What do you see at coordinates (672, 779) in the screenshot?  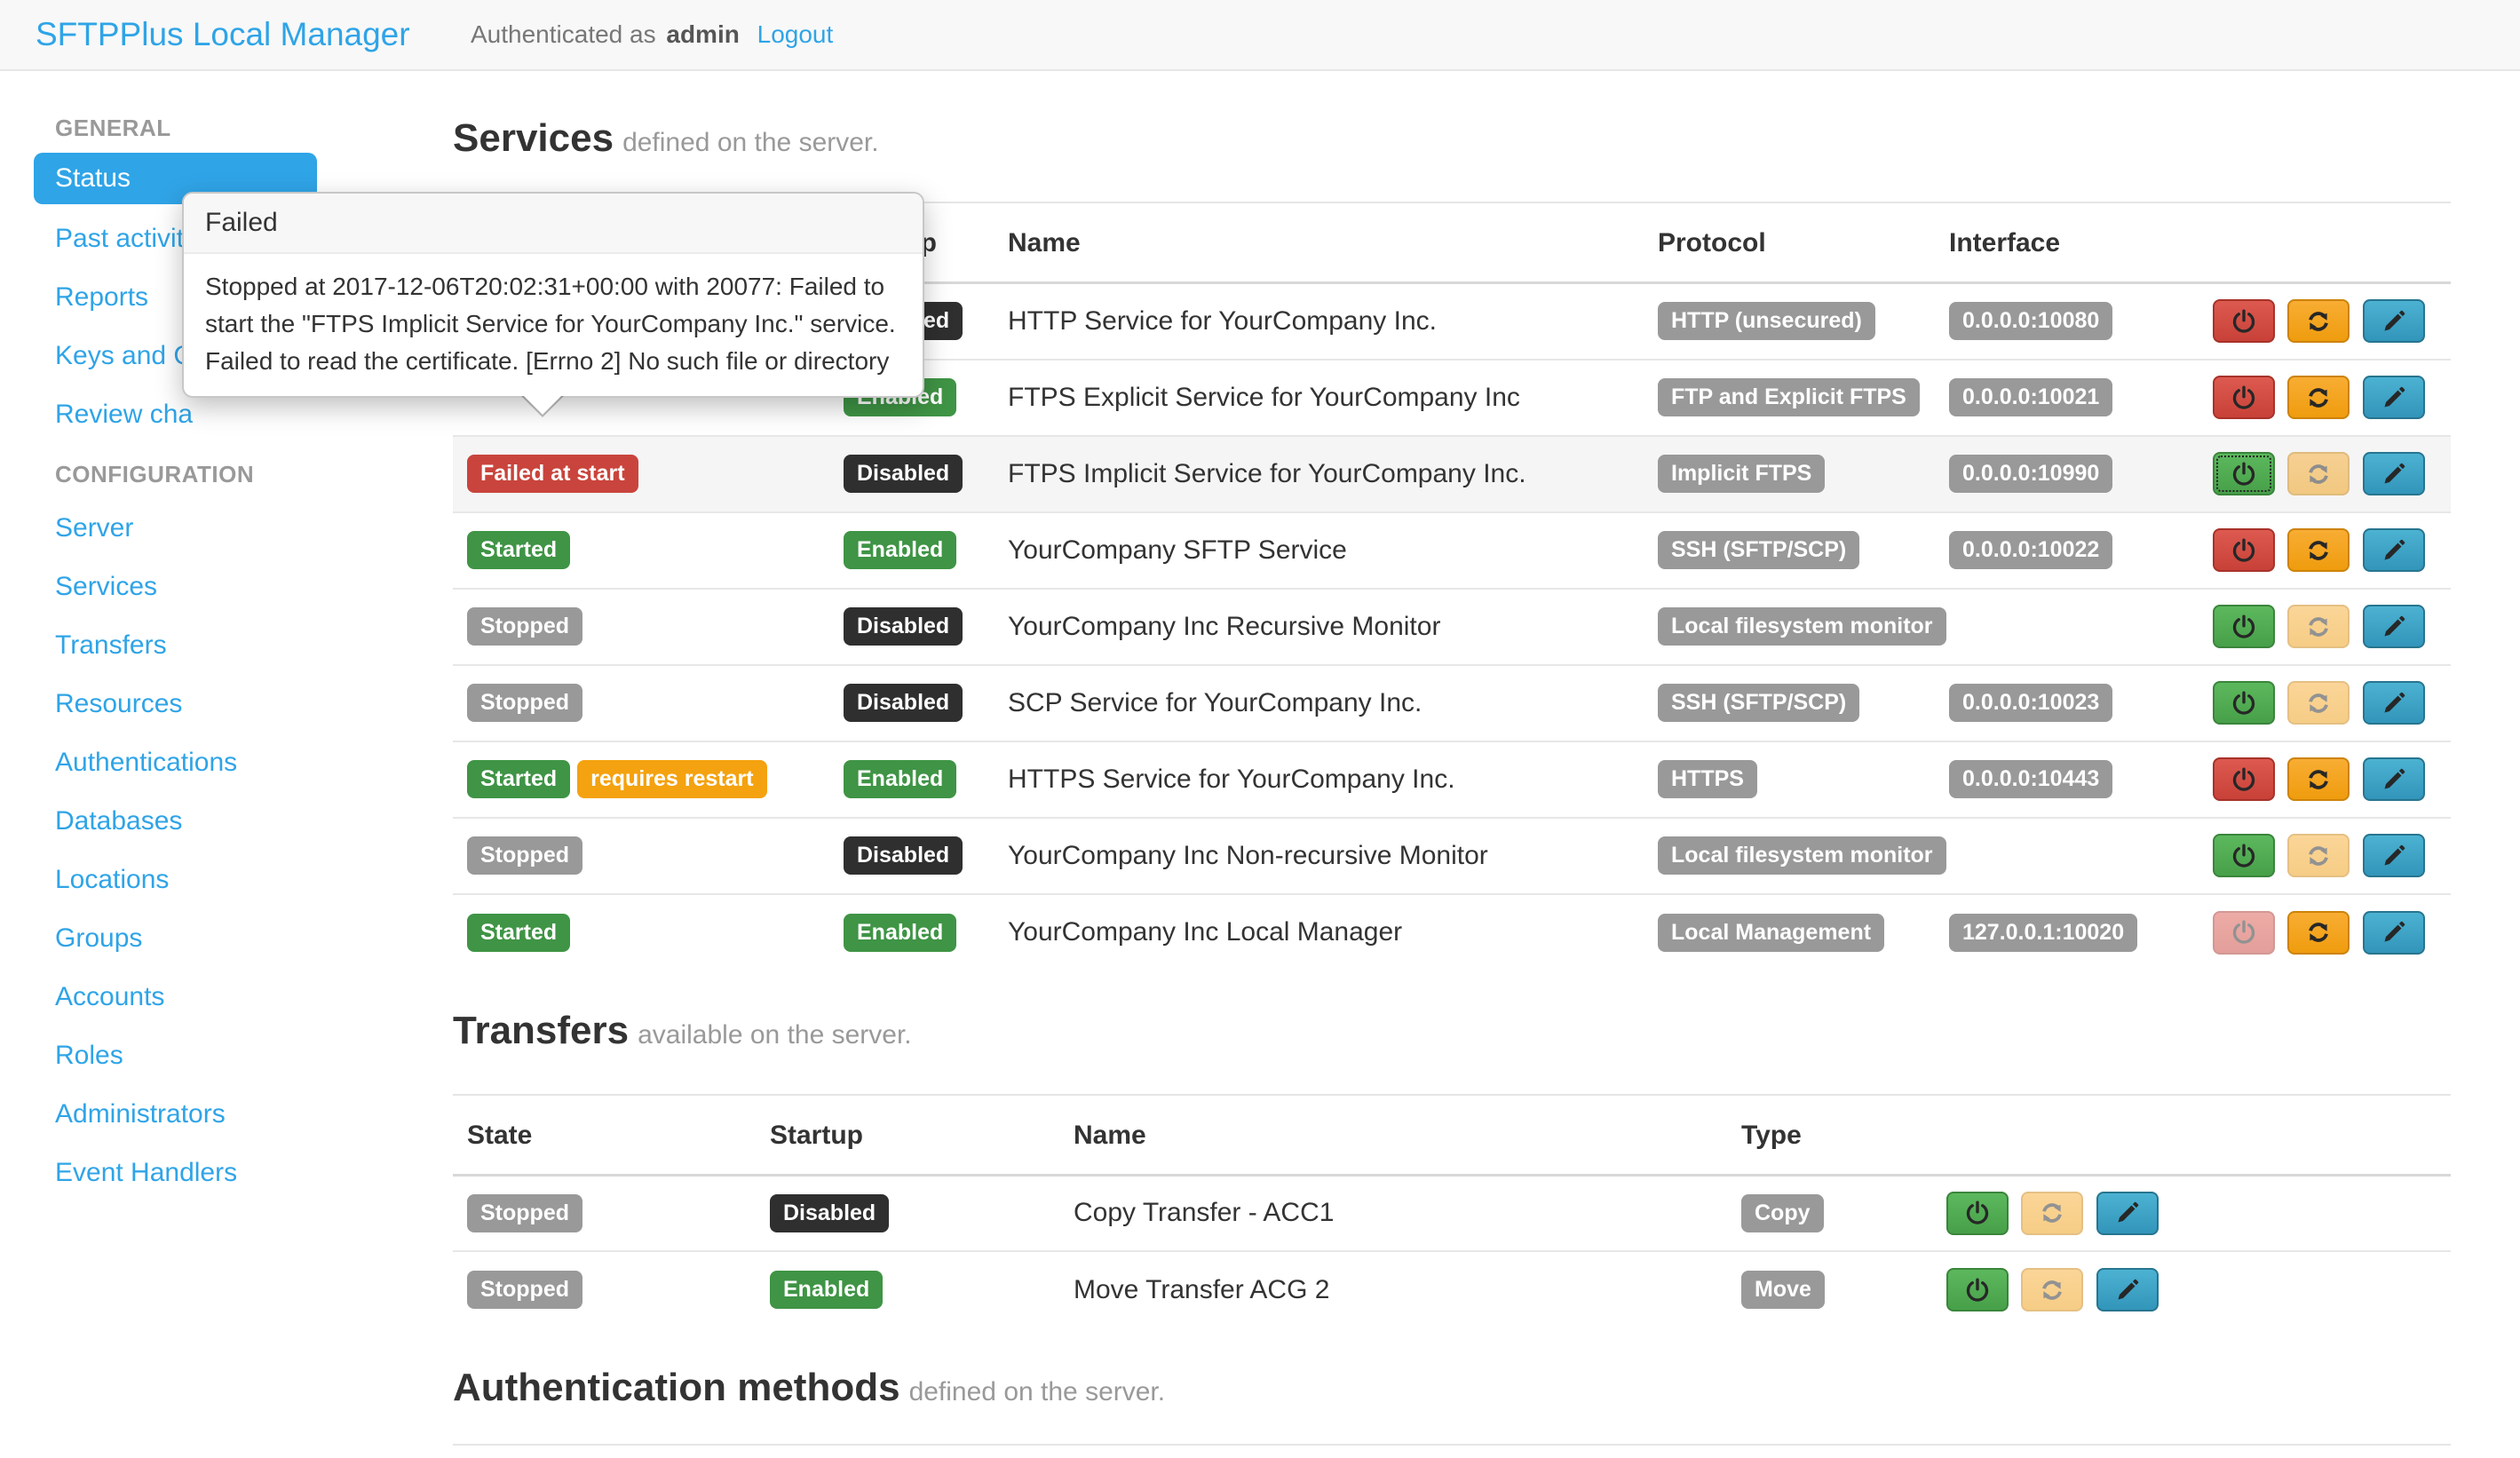 I see `state-extra-badge: requires restart` at bounding box center [672, 779].